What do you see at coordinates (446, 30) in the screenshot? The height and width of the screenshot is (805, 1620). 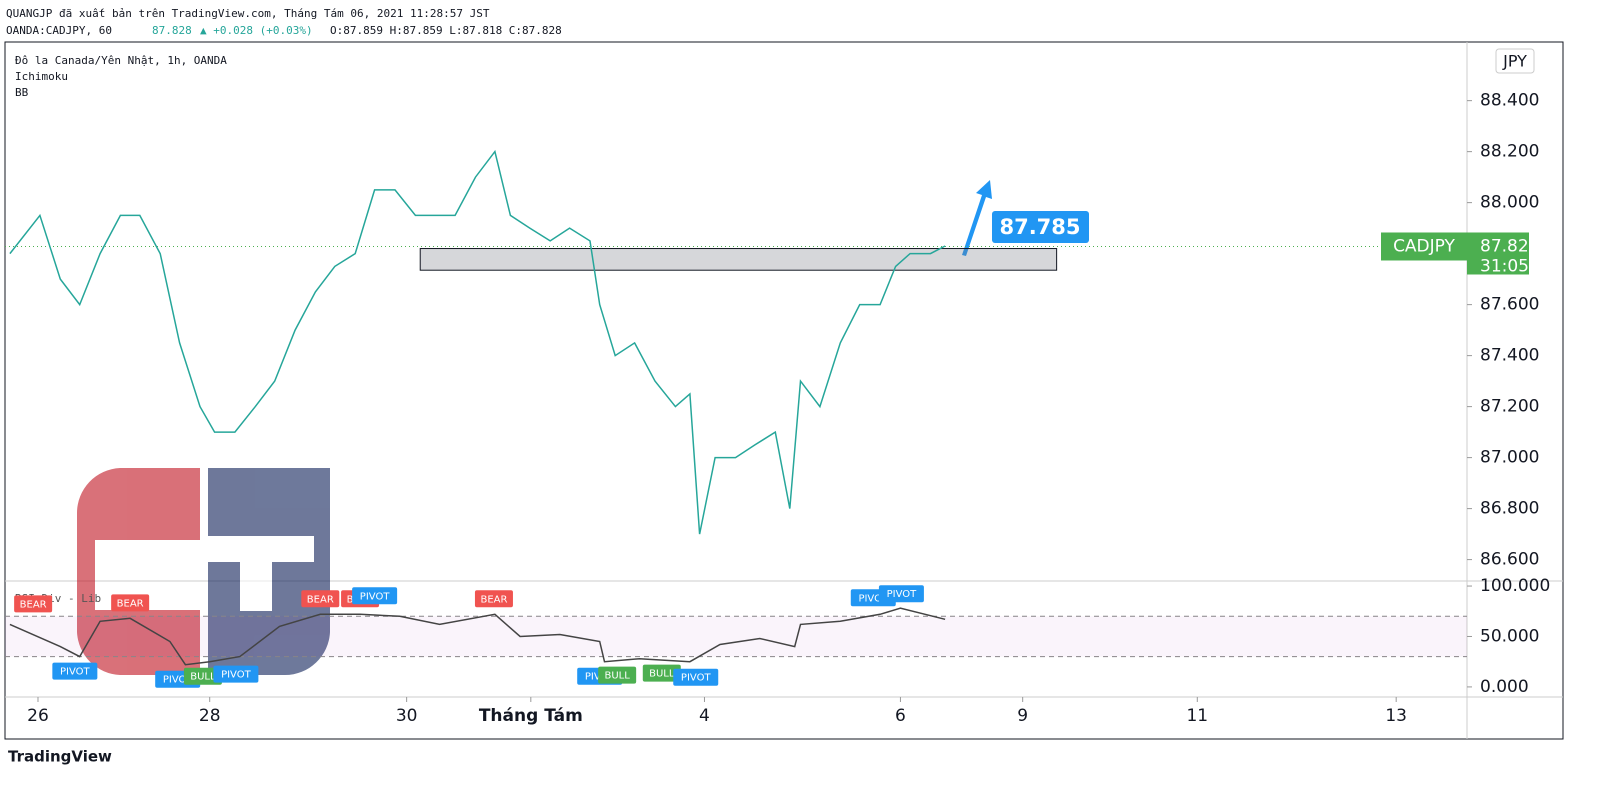 I see `ohlc: O:87.859 H:87.859 L:87.818 C:87.828` at bounding box center [446, 30].